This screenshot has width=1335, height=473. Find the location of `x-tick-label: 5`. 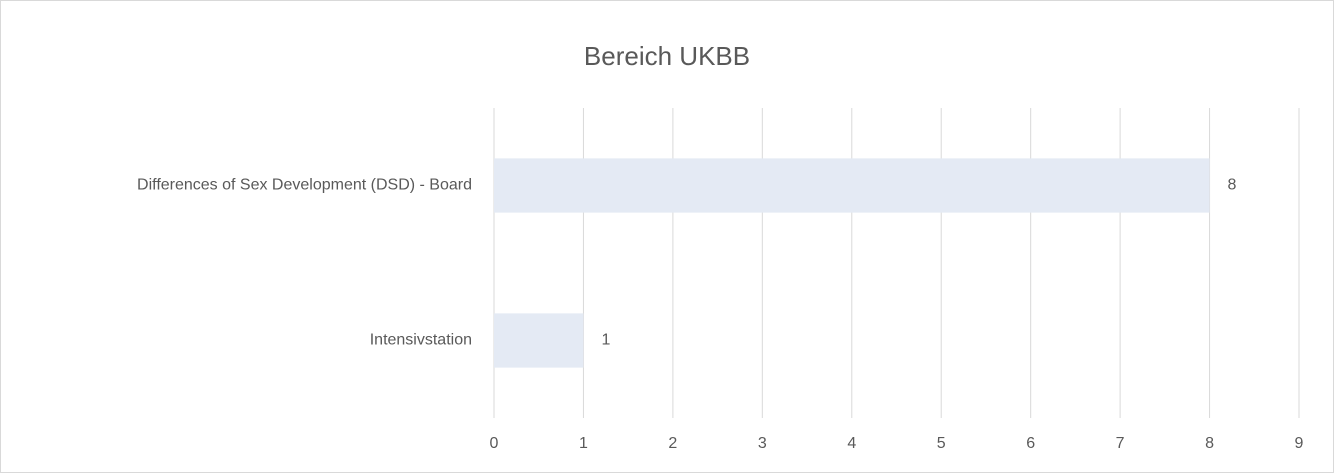

x-tick-label: 5 is located at coordinates (941, 443).